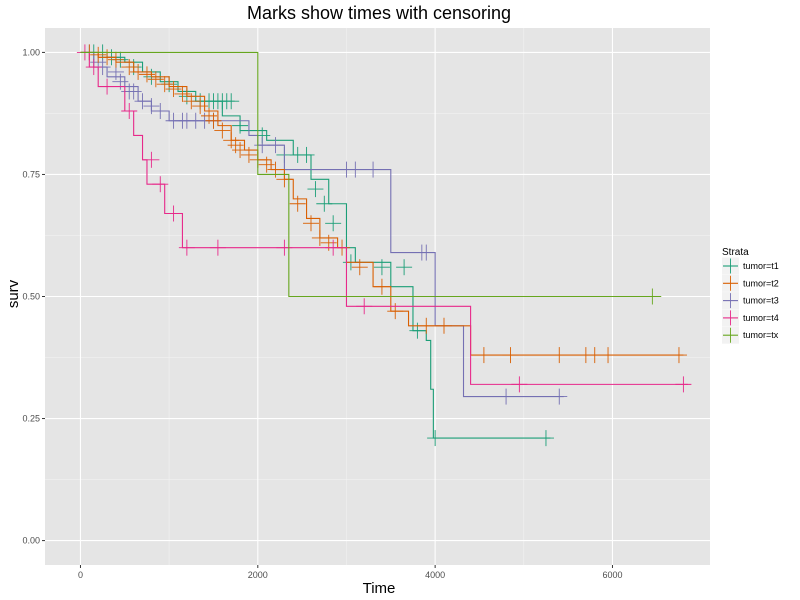 This screenshot has height=600, width=800. I want to click on y-tick-label: 0.00, so click(31, 541).